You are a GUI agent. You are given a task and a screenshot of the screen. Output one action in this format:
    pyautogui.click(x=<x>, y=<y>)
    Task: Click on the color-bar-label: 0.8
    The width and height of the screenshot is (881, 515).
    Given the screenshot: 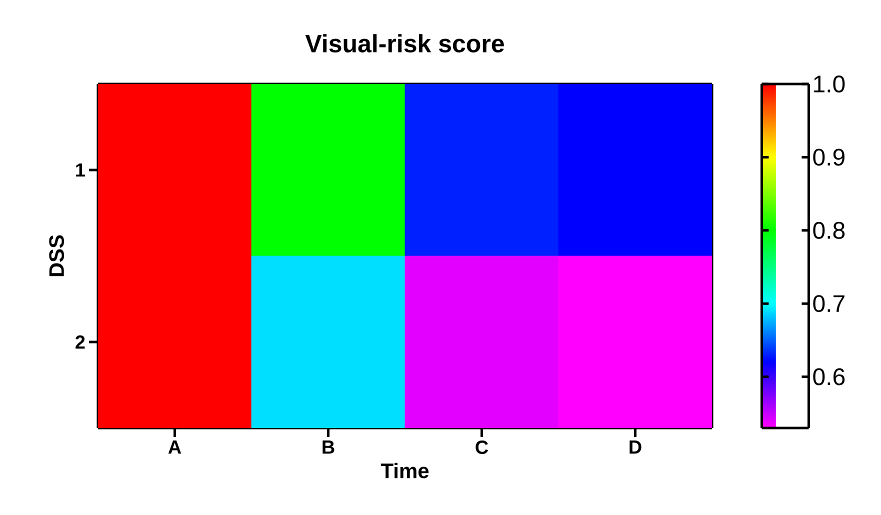 What is the action you would take?
    pyautogui.click(x=829, y=230)
    